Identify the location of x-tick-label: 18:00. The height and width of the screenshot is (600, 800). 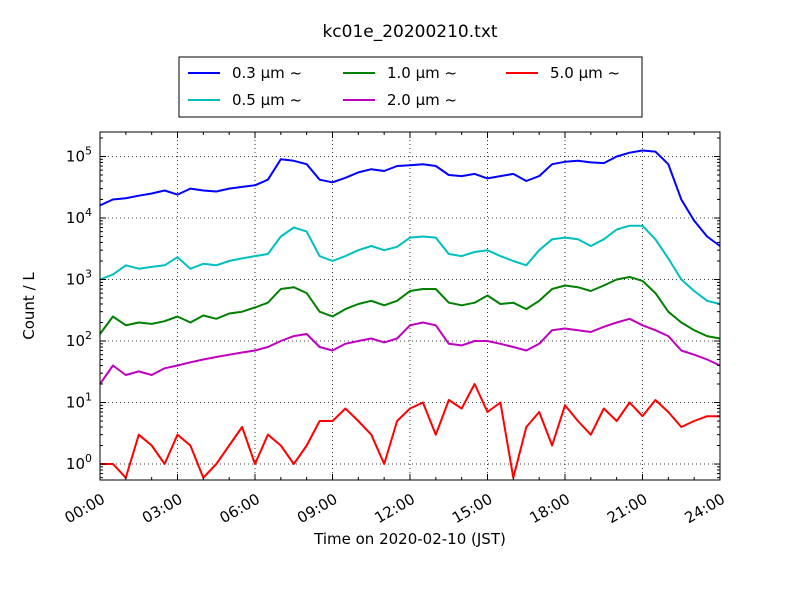
(550, 508).